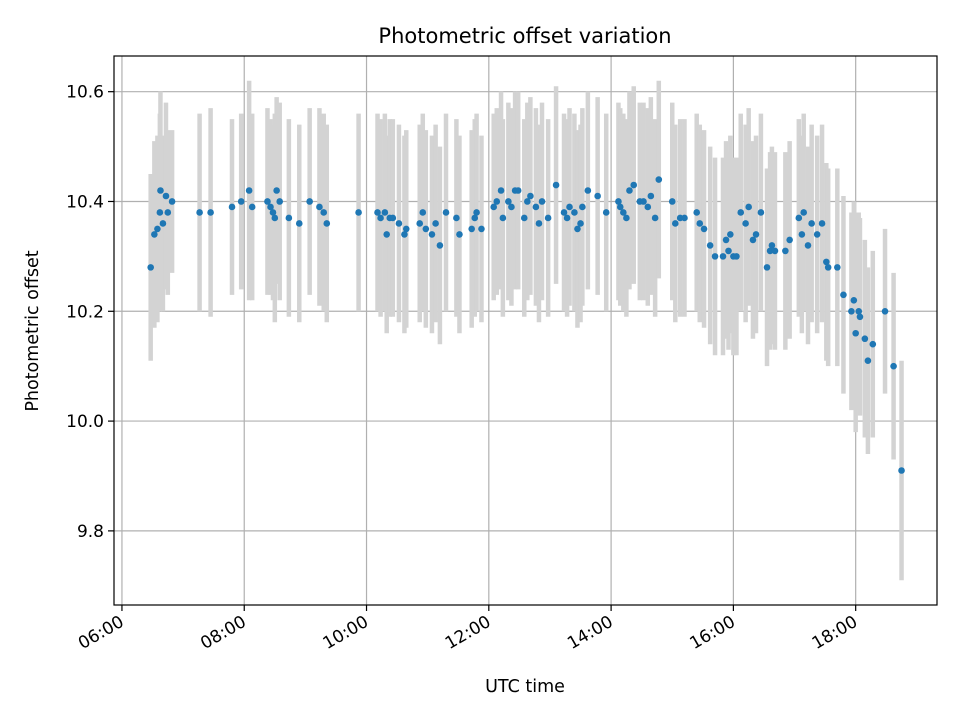 The height and width of the screenshot is (720, 960). I want to click on chart-title: Photometric offset variation, so click(524, 36).